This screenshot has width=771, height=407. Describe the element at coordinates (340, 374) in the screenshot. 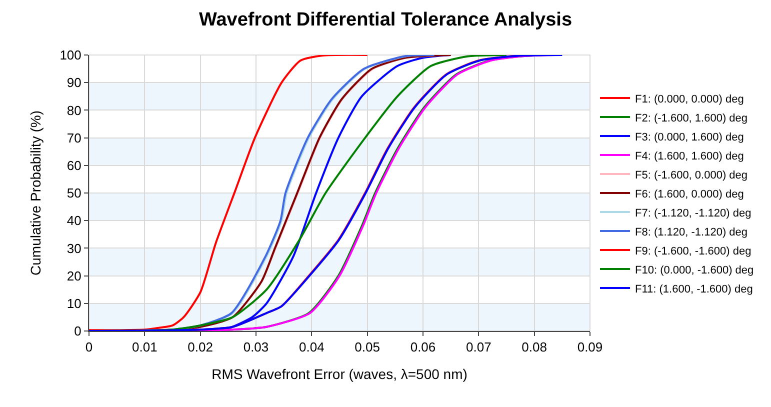

I see `x-axis-title: RMS Wavefront Error (waves, λ=500 nm)` at that location.